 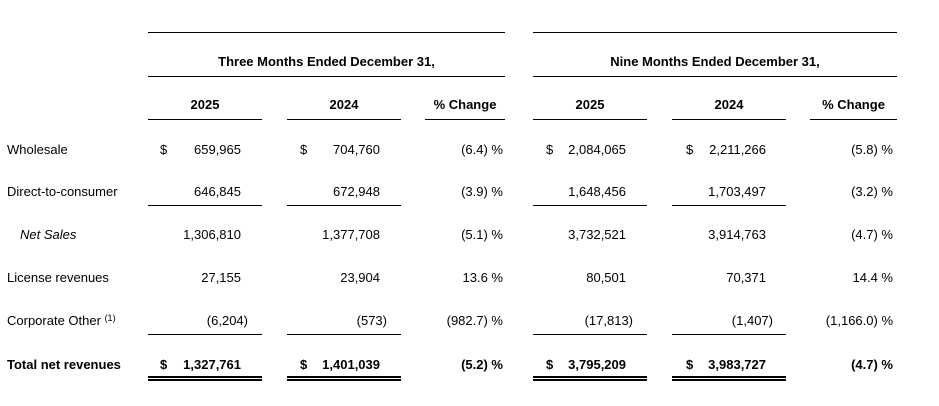 What do you see at coordinates (859, 320) in the screenshot?
I see `table-cell: (1,166.0) %` at bounding box center [859, 320].